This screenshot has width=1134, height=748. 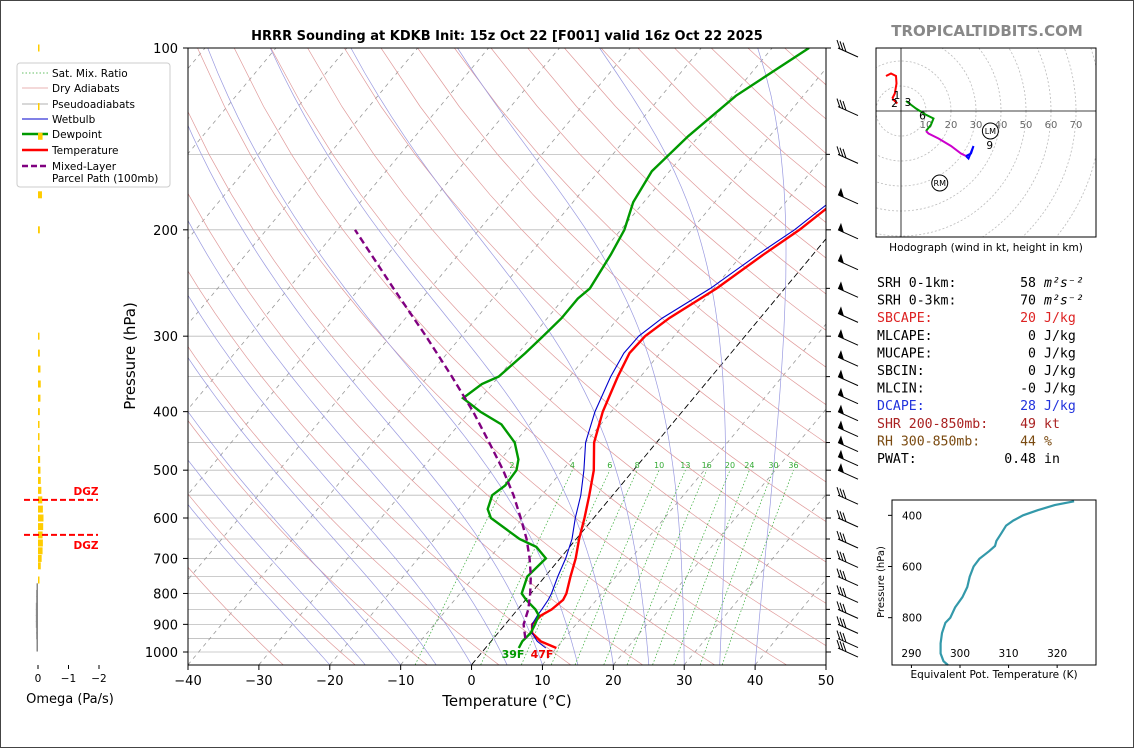 What do you see at coordinates (912, 568) in the screenshot?
I see `theta-e-y-tick-label: 600` at bounding box center [912, 568].